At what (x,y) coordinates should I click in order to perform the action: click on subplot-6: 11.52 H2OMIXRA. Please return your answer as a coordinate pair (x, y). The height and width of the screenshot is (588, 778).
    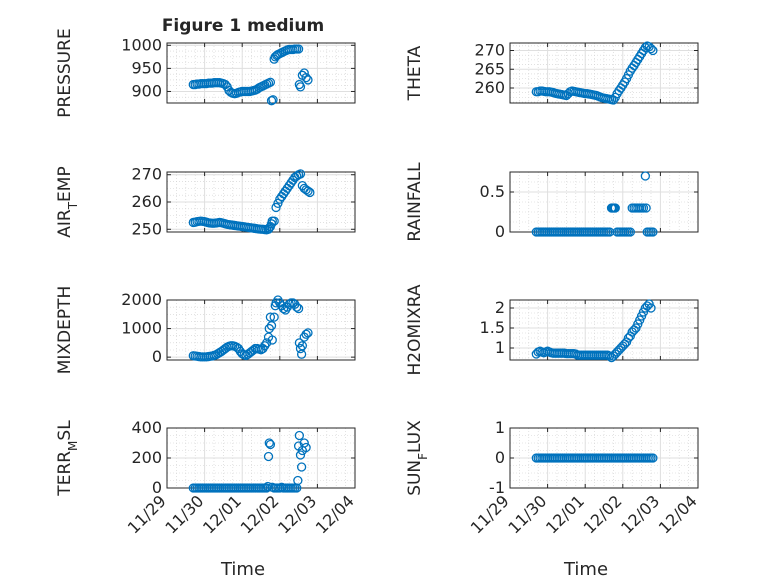
    Looking at the image, I should click on (552, 330).